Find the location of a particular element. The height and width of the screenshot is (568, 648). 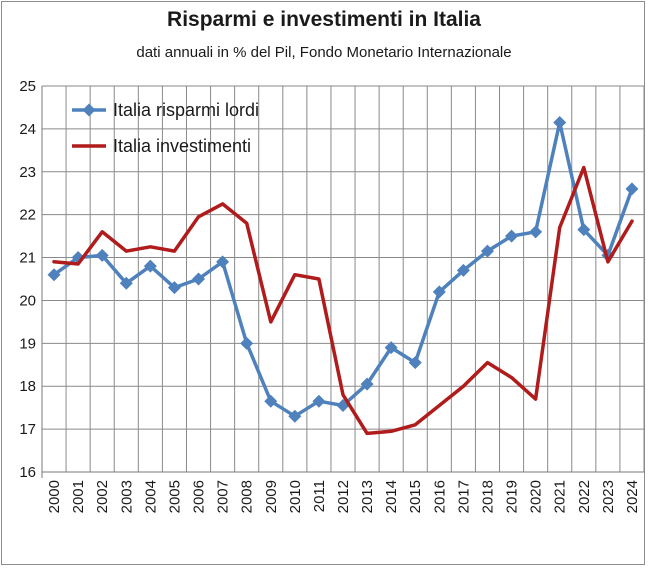

legend-label: Italia risparmi lordi is located at coordinates (186, 110).